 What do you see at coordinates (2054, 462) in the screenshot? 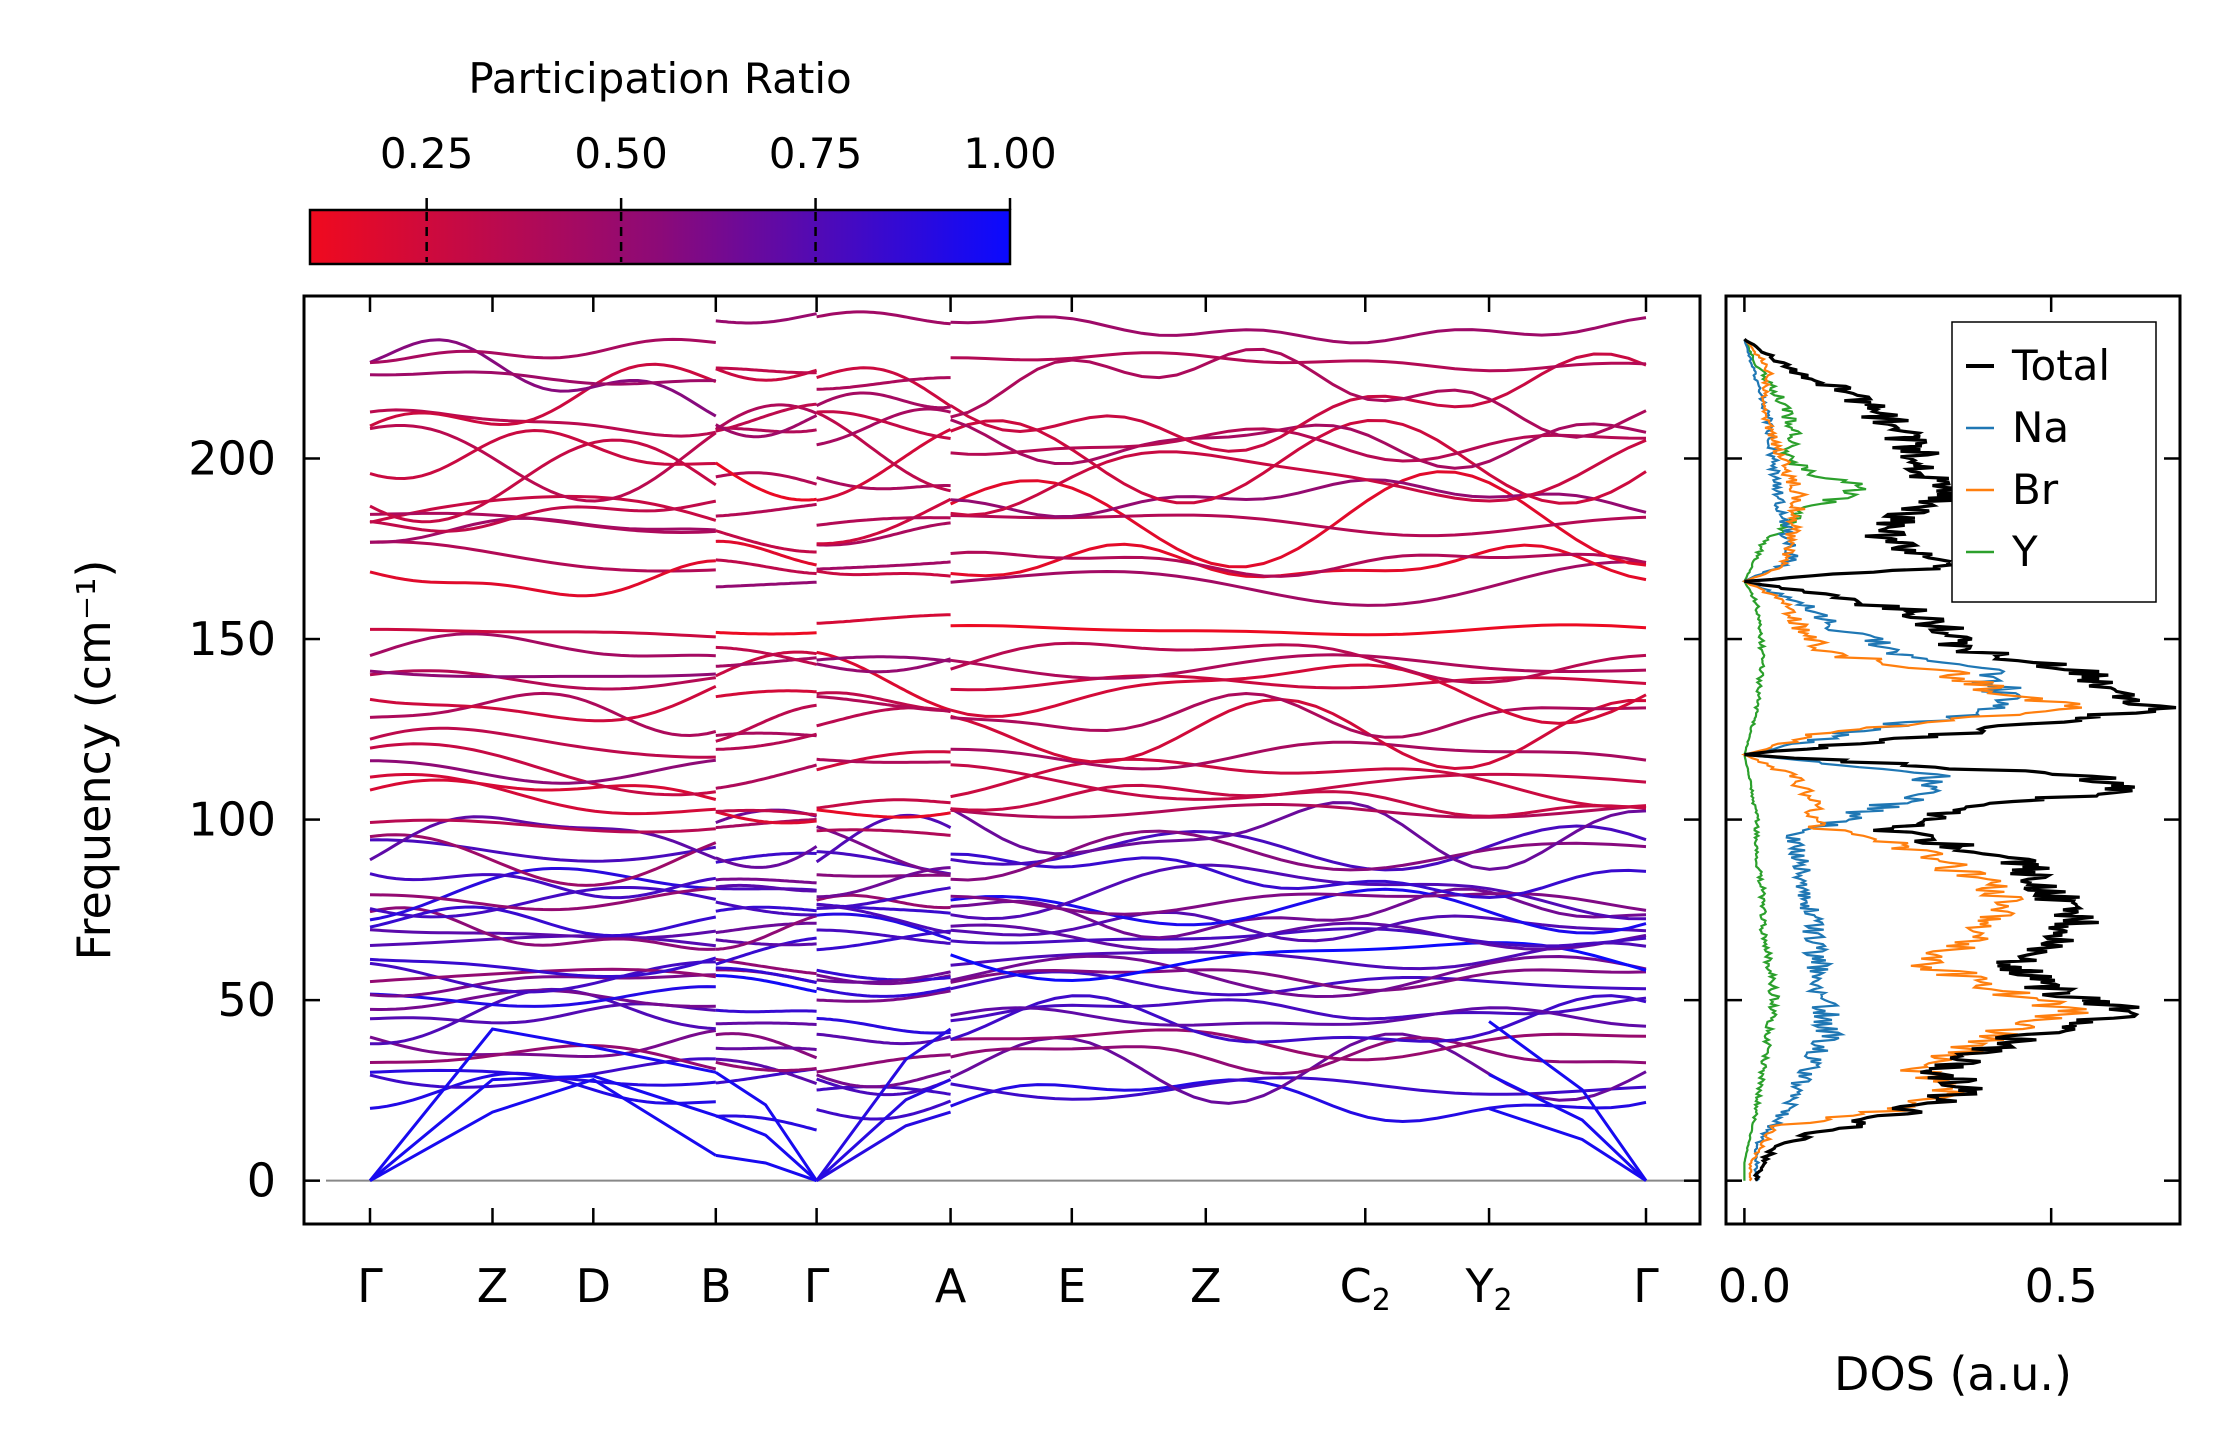
I see `dos-legend: Total Na Br Y` at bounding box center [2054, 462].